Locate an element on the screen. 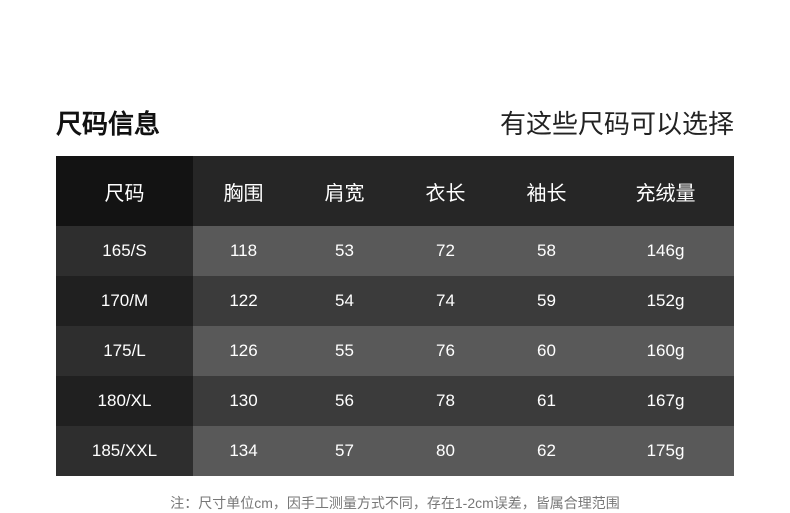 The height and width of the screenshot is (513, 790). table-row: 175/L 126 55 76 60 160g is located at coordinates (395, 351).